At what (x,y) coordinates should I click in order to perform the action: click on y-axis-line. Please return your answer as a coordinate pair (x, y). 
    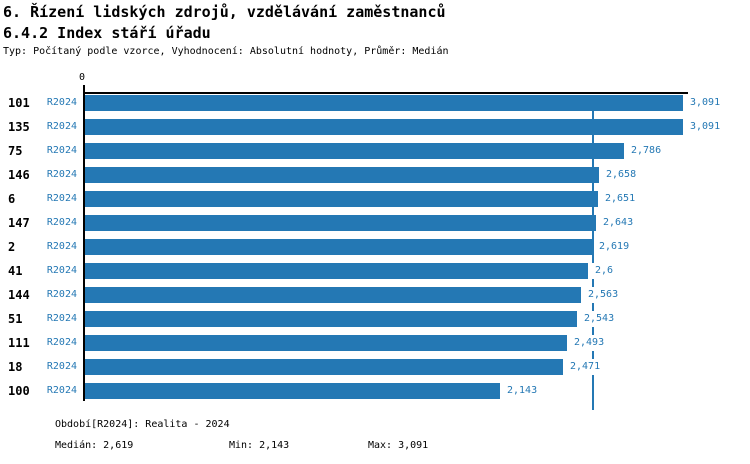
    Looking at the image, I should click on (84, 243).